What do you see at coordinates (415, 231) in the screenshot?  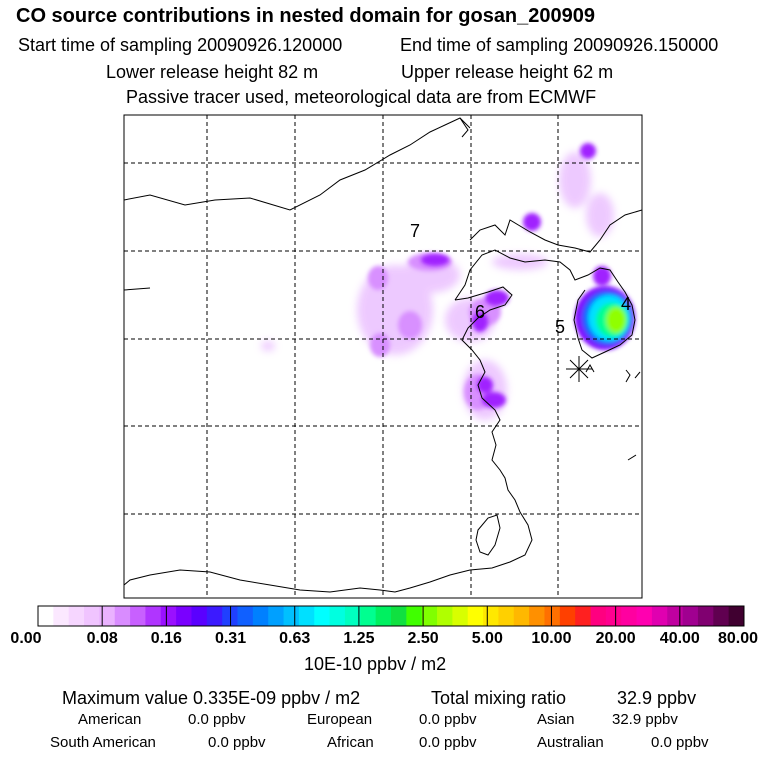 I see `region-label-7: 7` at bounding box center [415, 231].